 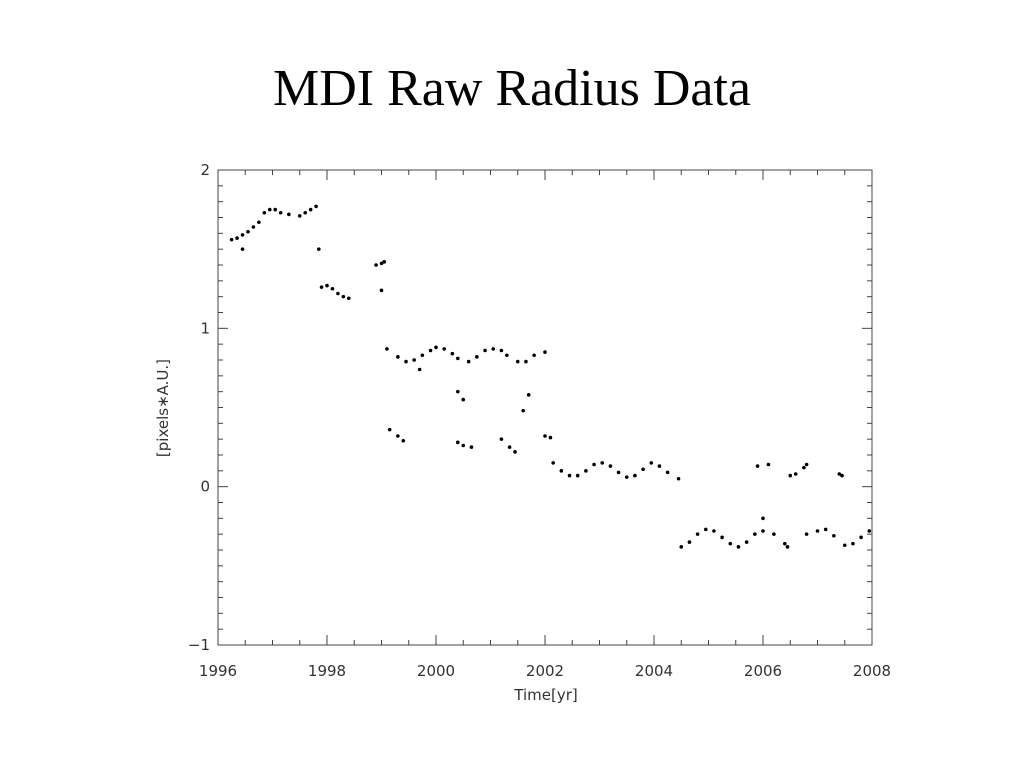 What do you see at coordinates (199, 645) in the screenshot?
I see `y-tick-label: −1` at bounding box center [199, 645].